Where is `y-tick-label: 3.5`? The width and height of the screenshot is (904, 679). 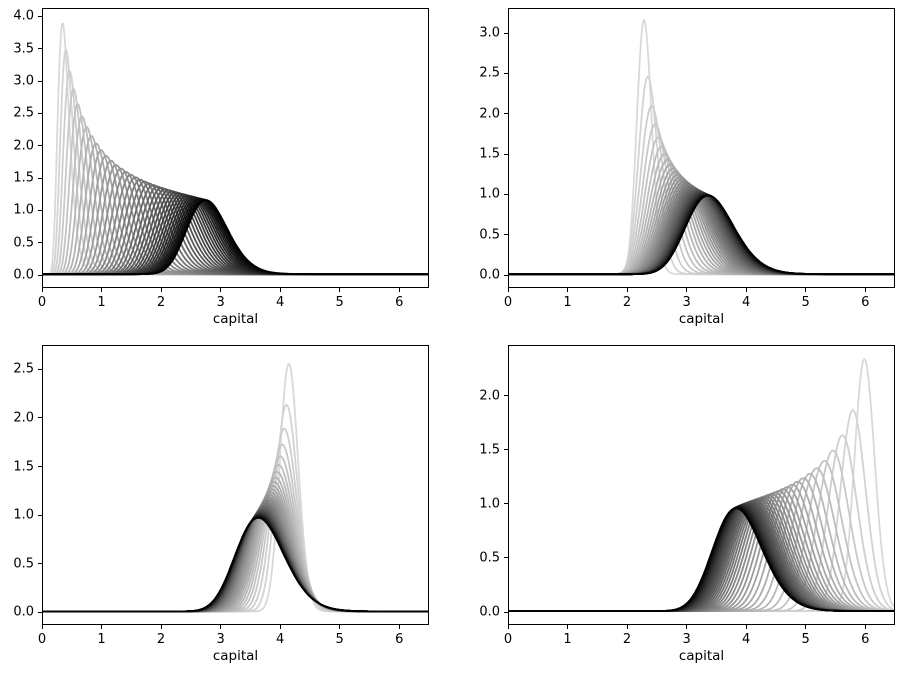 y-tick-label: 3.5 is located at coordinates (23, 49).